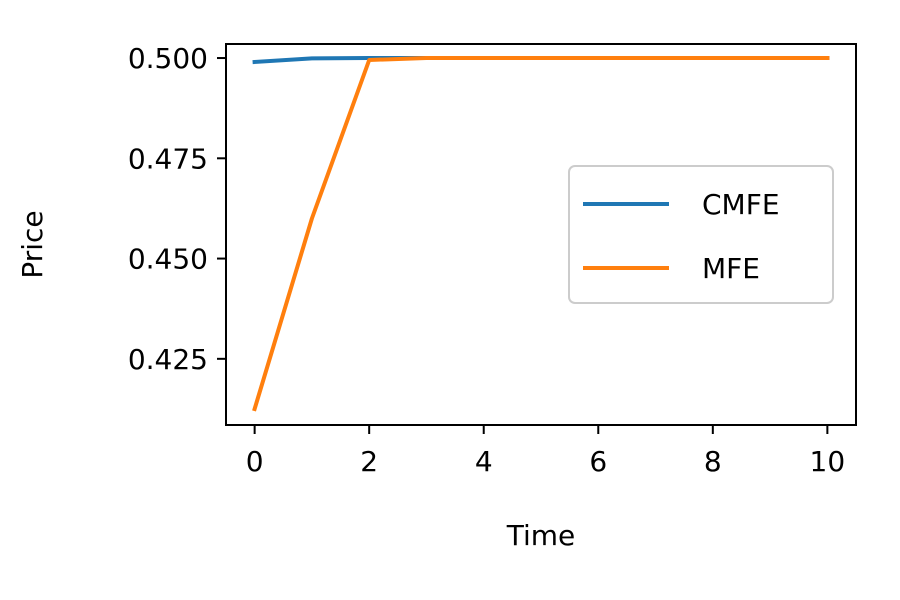  I want to click on y-tick-label: 0.450, so click(168, 259).